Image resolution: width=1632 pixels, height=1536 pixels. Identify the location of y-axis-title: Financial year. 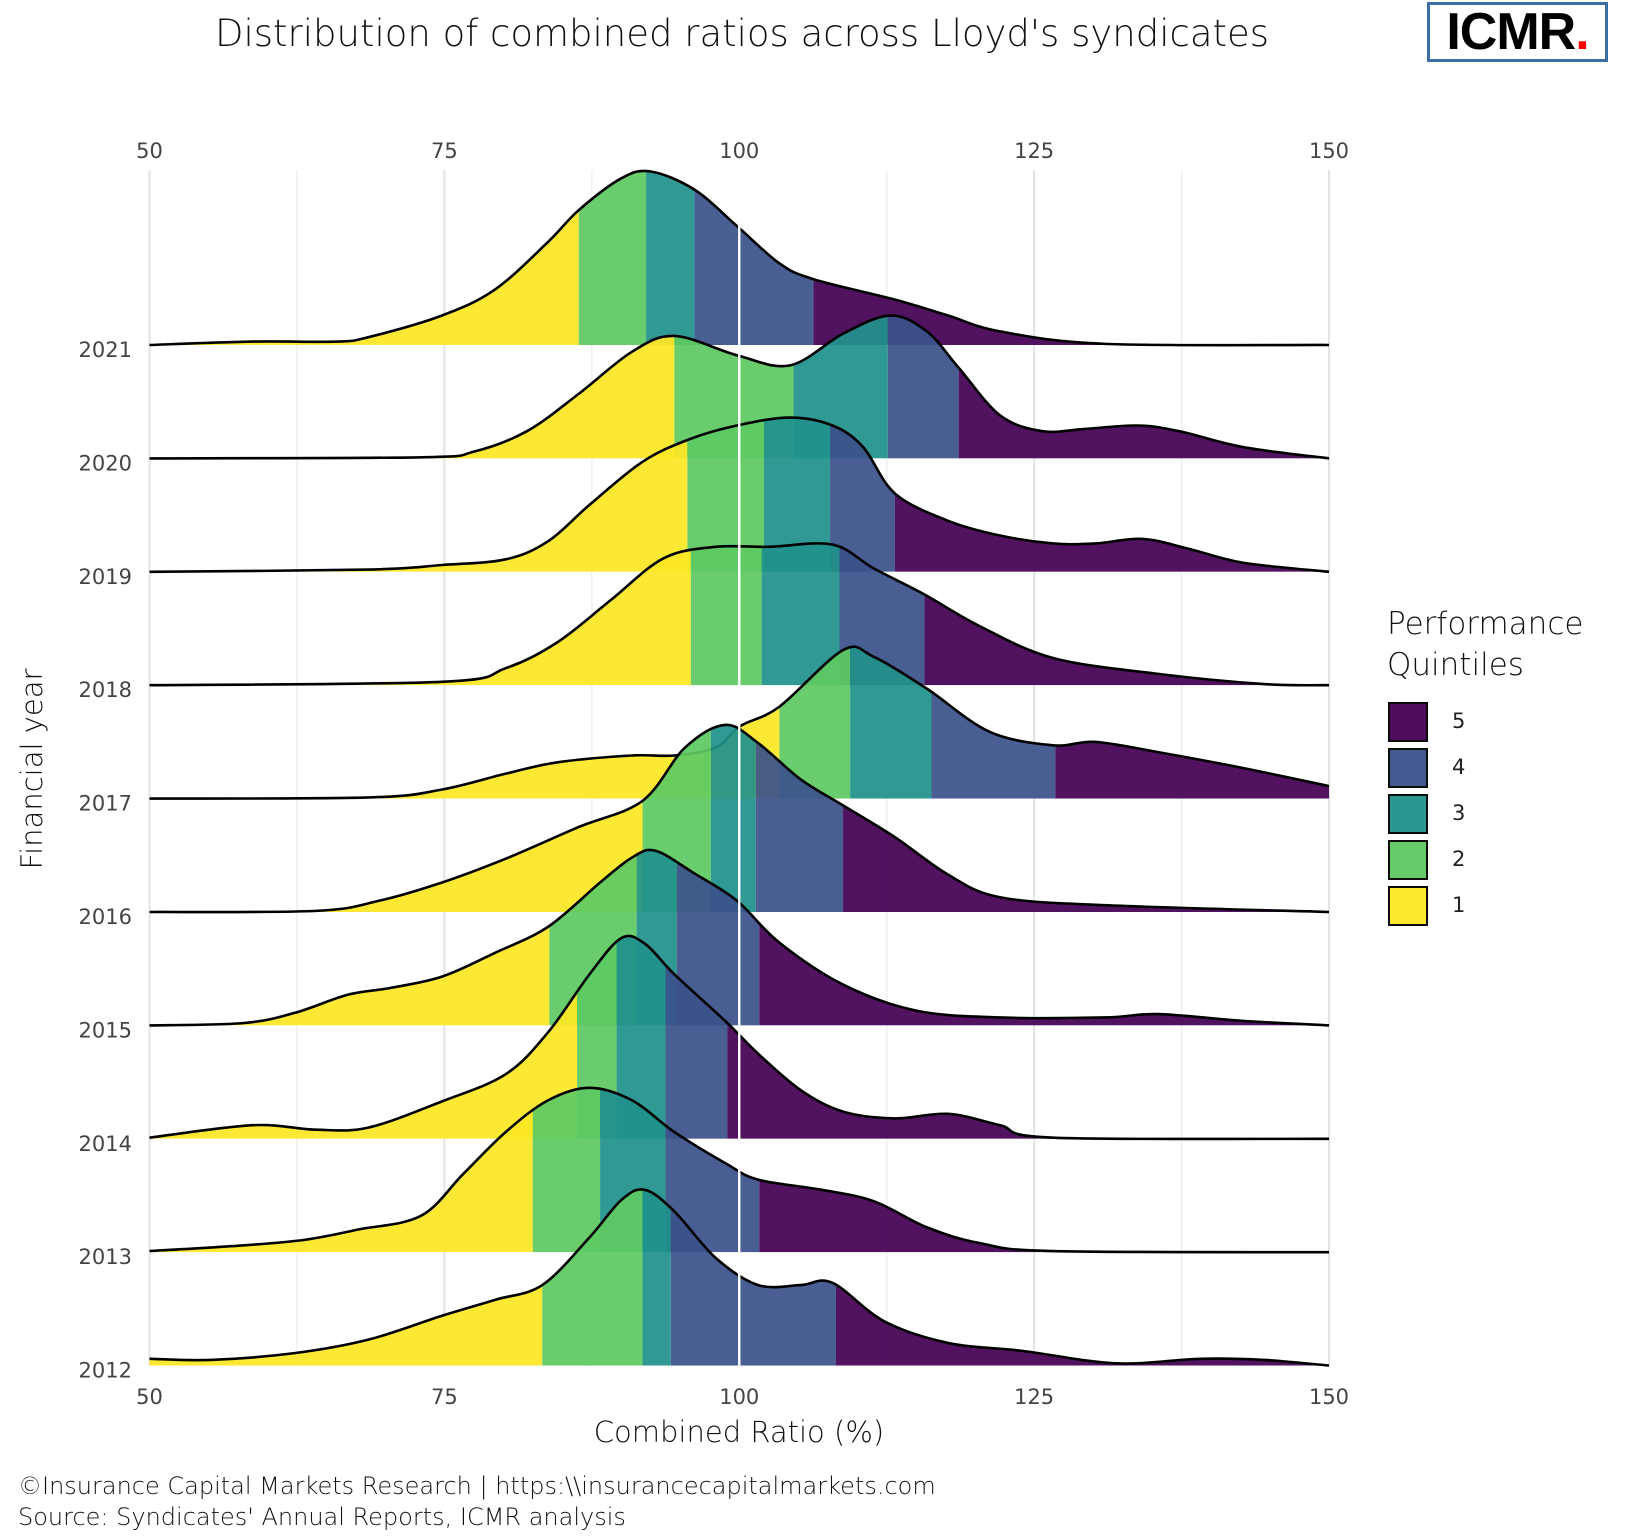
(32, 769).